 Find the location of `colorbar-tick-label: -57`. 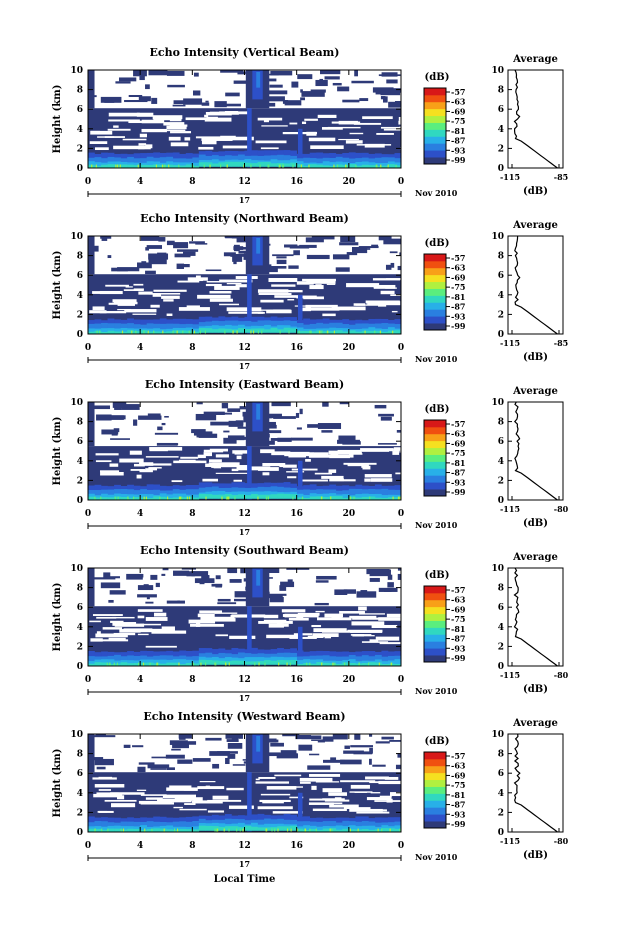

colorbar-tick-label: -57 is located at coordinates (458, 424).